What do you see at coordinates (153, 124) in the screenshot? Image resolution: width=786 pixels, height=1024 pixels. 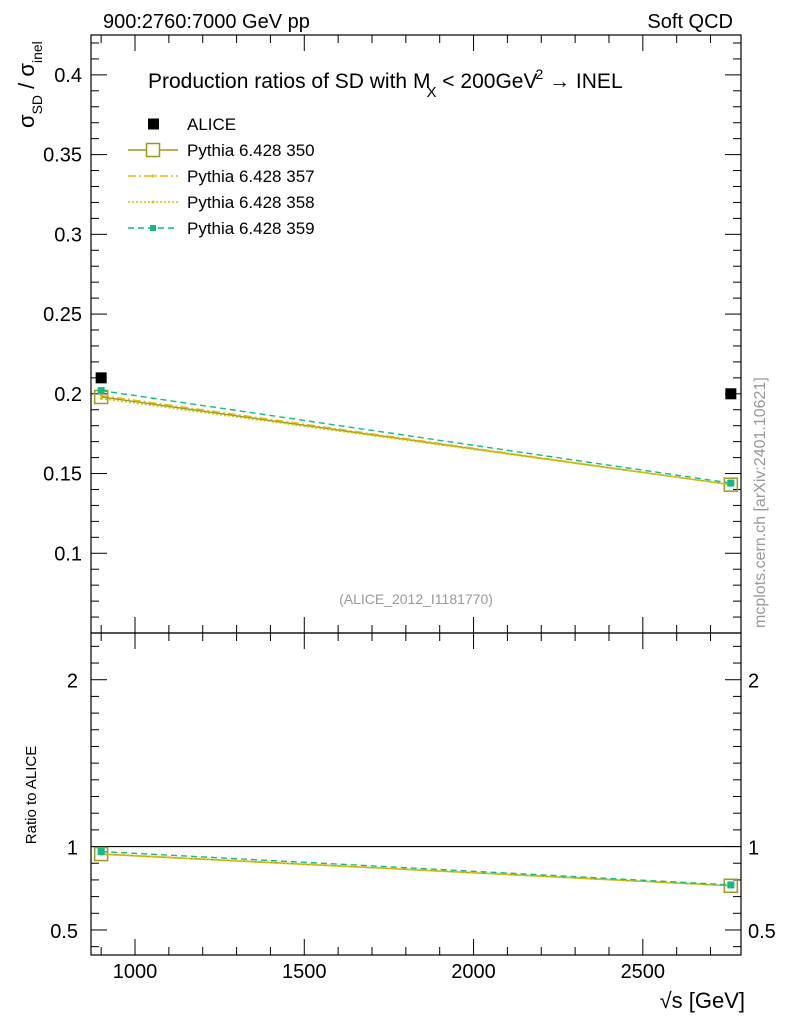 I see `legend-alice-marker` at bounding box center [153, 124].